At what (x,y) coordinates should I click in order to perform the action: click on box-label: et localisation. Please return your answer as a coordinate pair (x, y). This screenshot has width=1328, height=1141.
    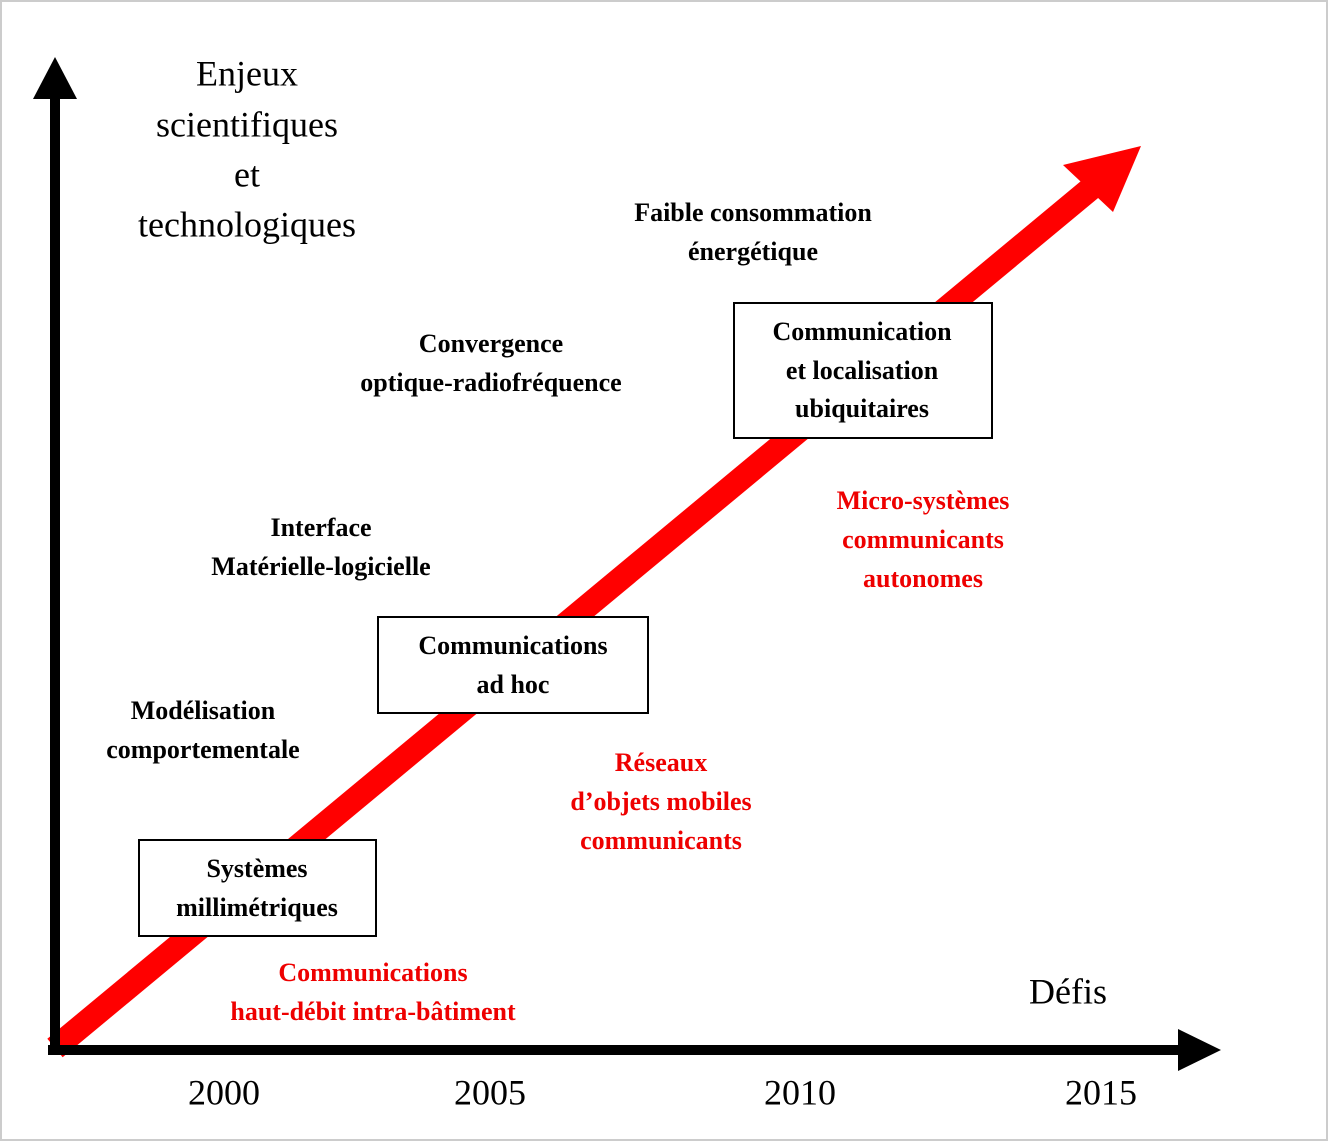
    Looking at the image, I should click on (862, 370).